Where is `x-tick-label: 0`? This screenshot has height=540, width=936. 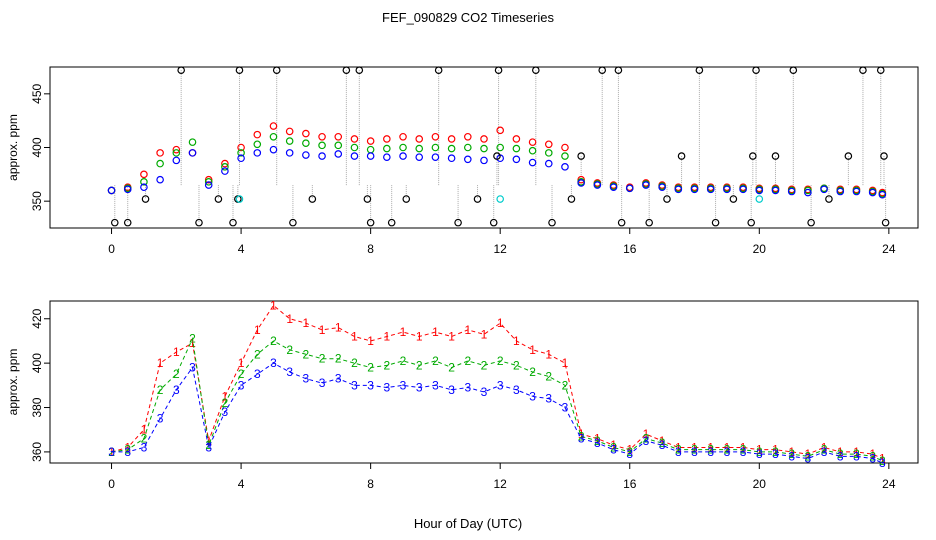
x-tick-label: 0 is located at coordinates (111, 484).